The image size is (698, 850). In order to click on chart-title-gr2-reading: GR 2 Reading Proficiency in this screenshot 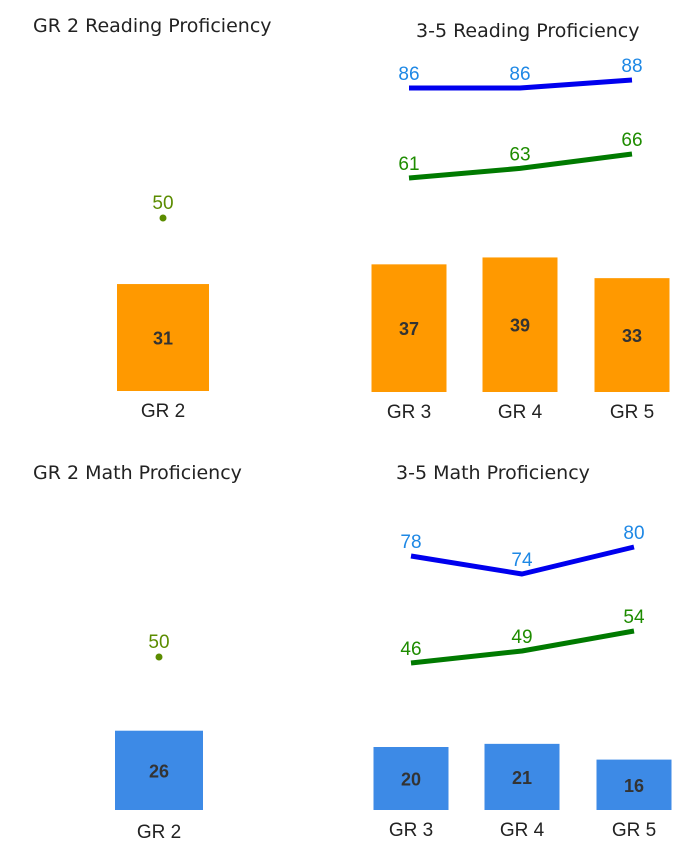, I will do `click(152, 26)`.